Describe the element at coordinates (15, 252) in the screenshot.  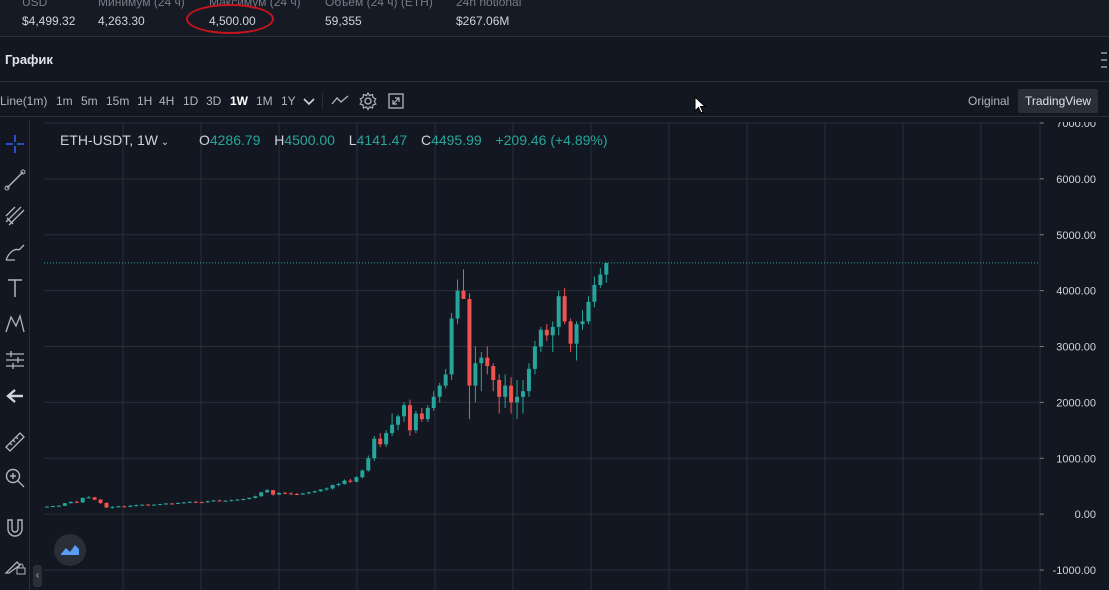
I see `brush-icon` at that location.